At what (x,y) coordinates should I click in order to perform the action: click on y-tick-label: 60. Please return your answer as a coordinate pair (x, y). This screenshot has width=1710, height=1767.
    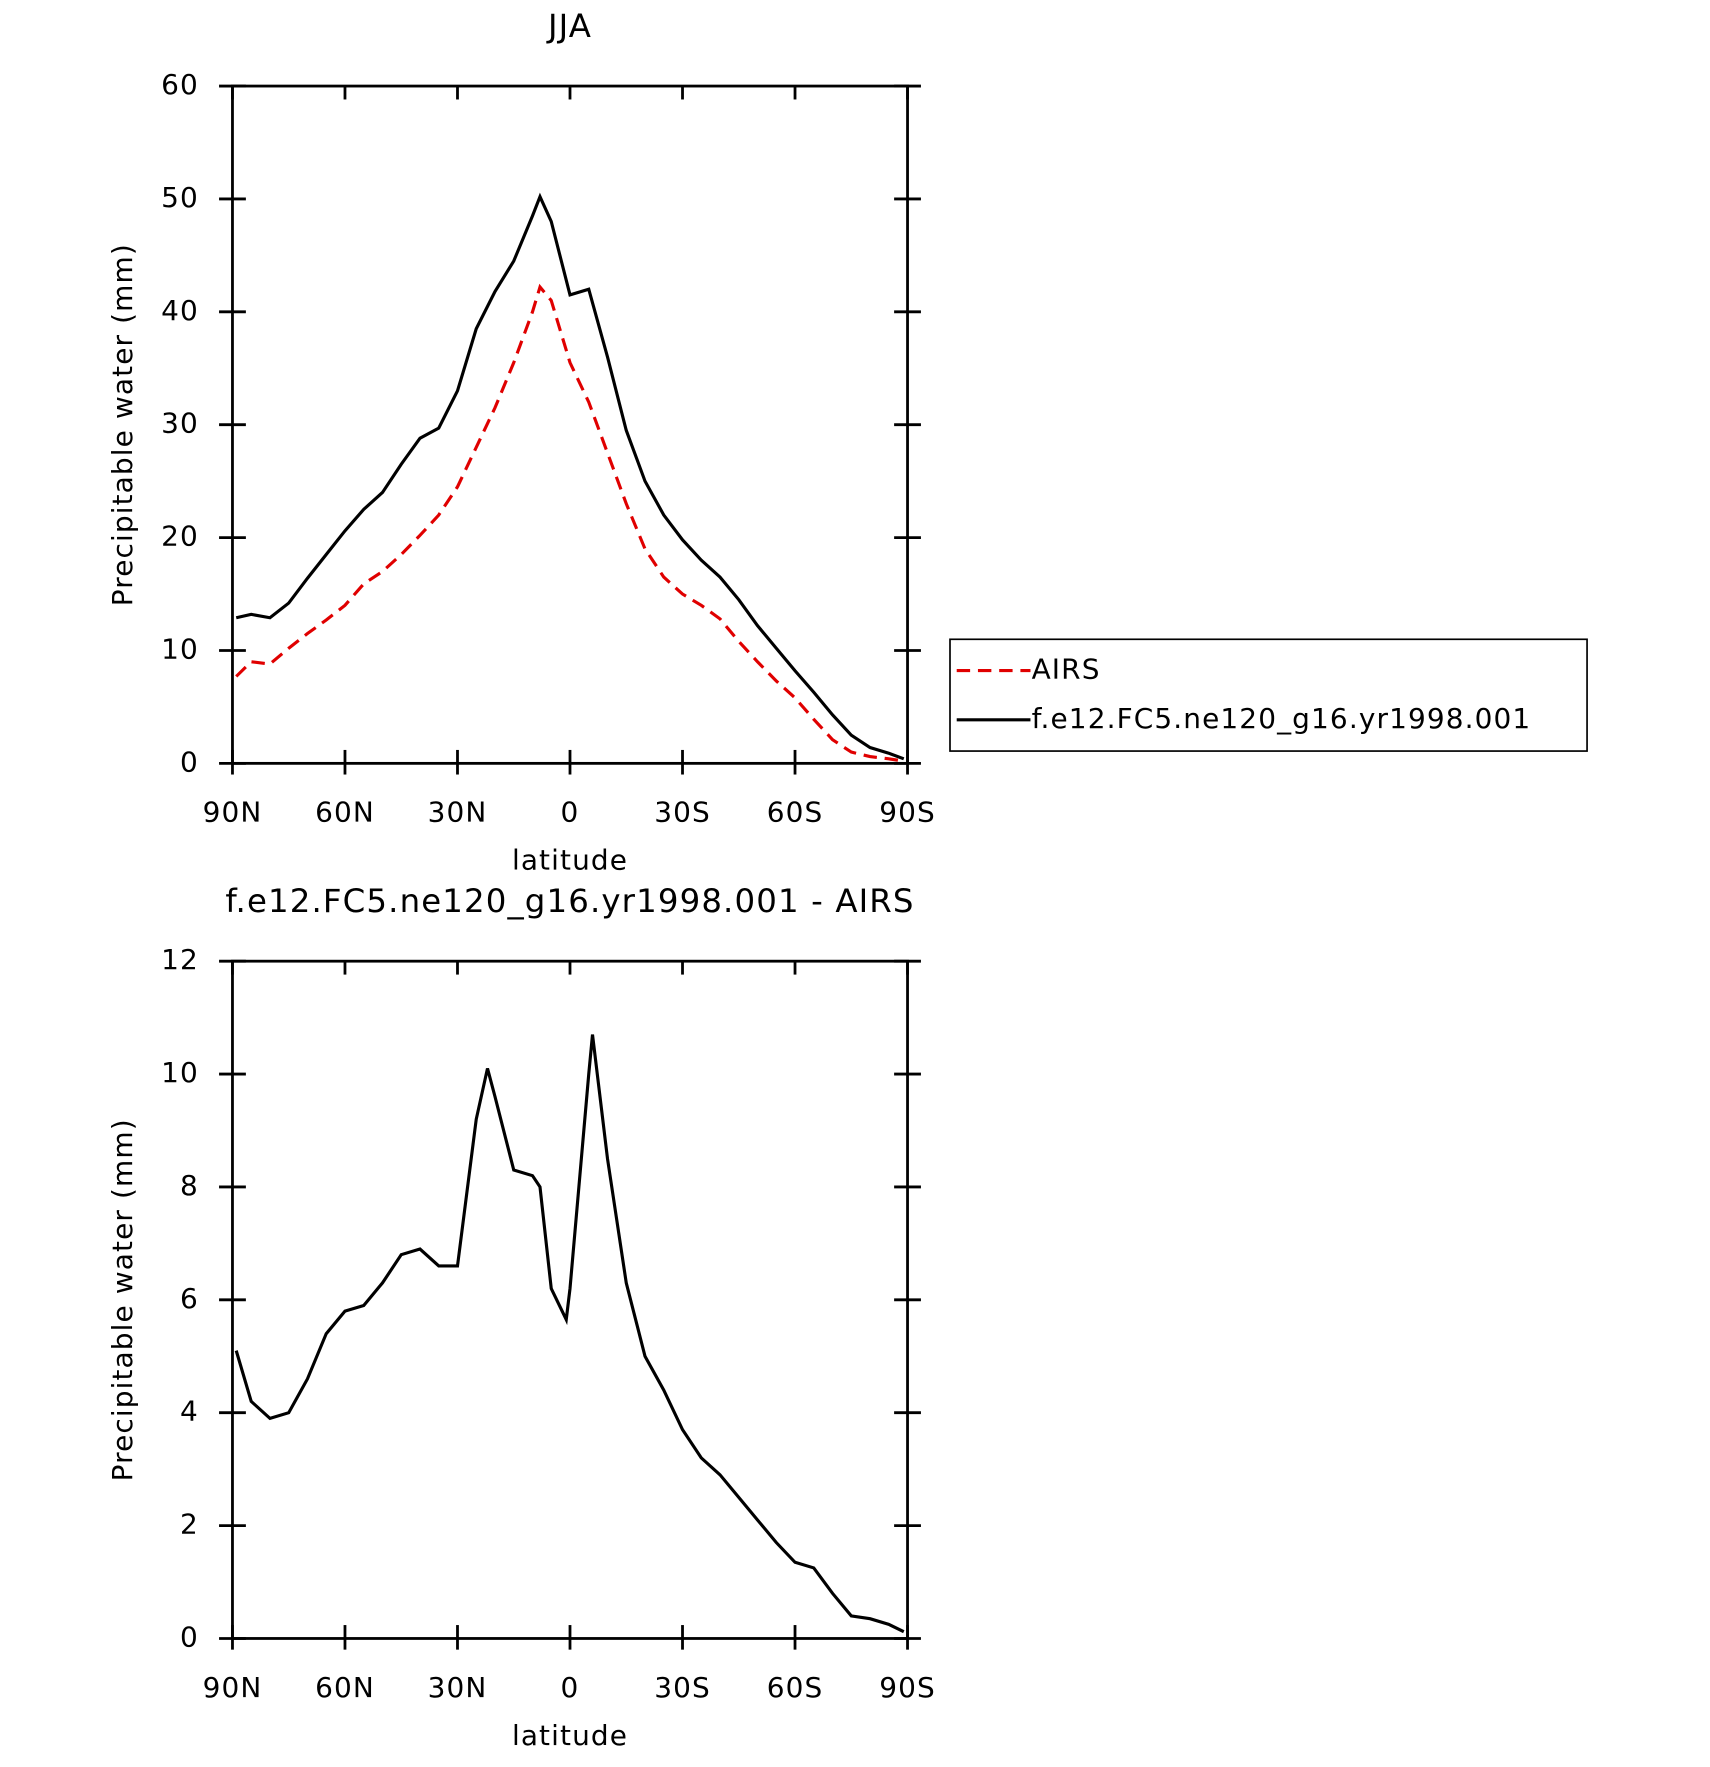
    Looking at the image, I should click on (180, 84).